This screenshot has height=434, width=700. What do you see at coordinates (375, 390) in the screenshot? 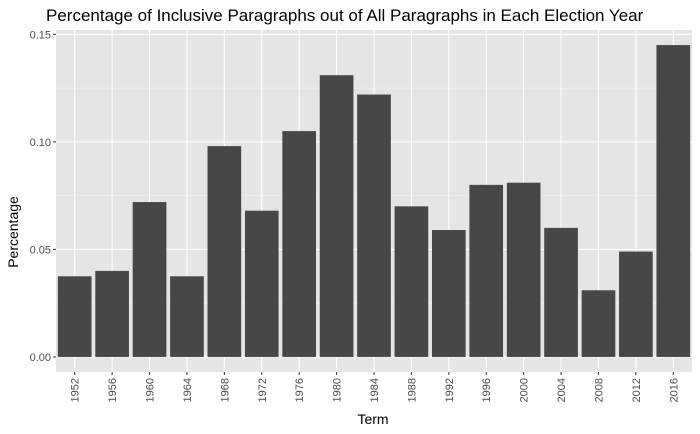
I see `x-tick-label: 1984` at bounding box center [375, 390].